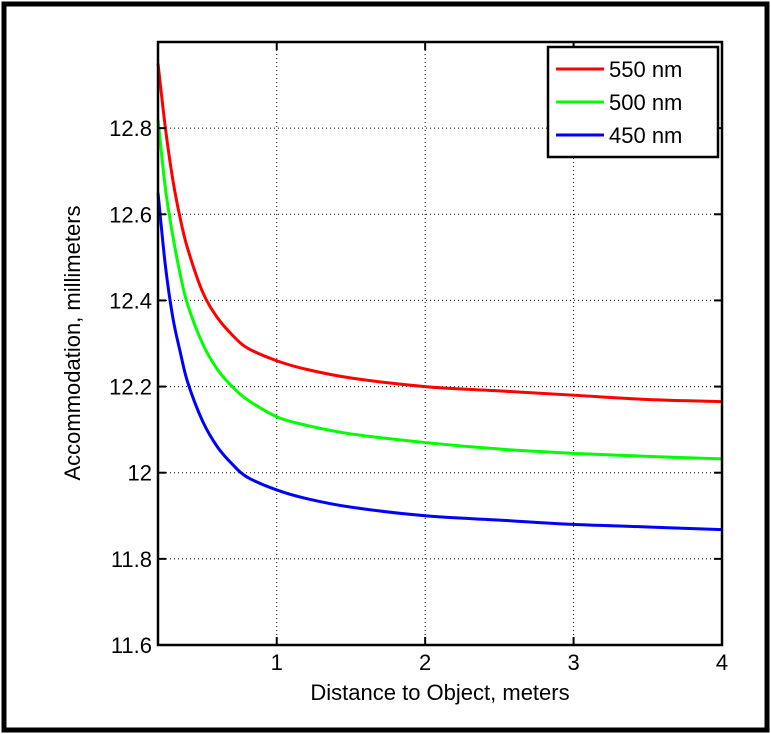 Image resolution: width=771 pixels, height=734 pixels. I want to click on legend-label: 500 nm, so click(645, 102).